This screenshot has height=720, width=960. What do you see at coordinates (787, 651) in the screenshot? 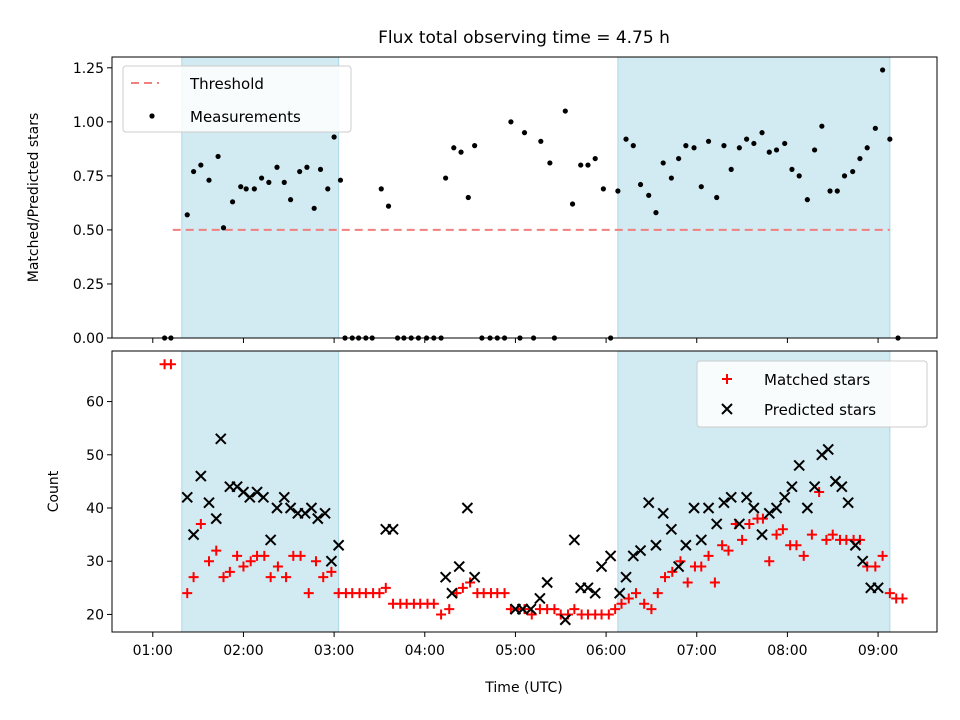
I see `x-tick-label: 08:00` at bounding box center [787, 651].